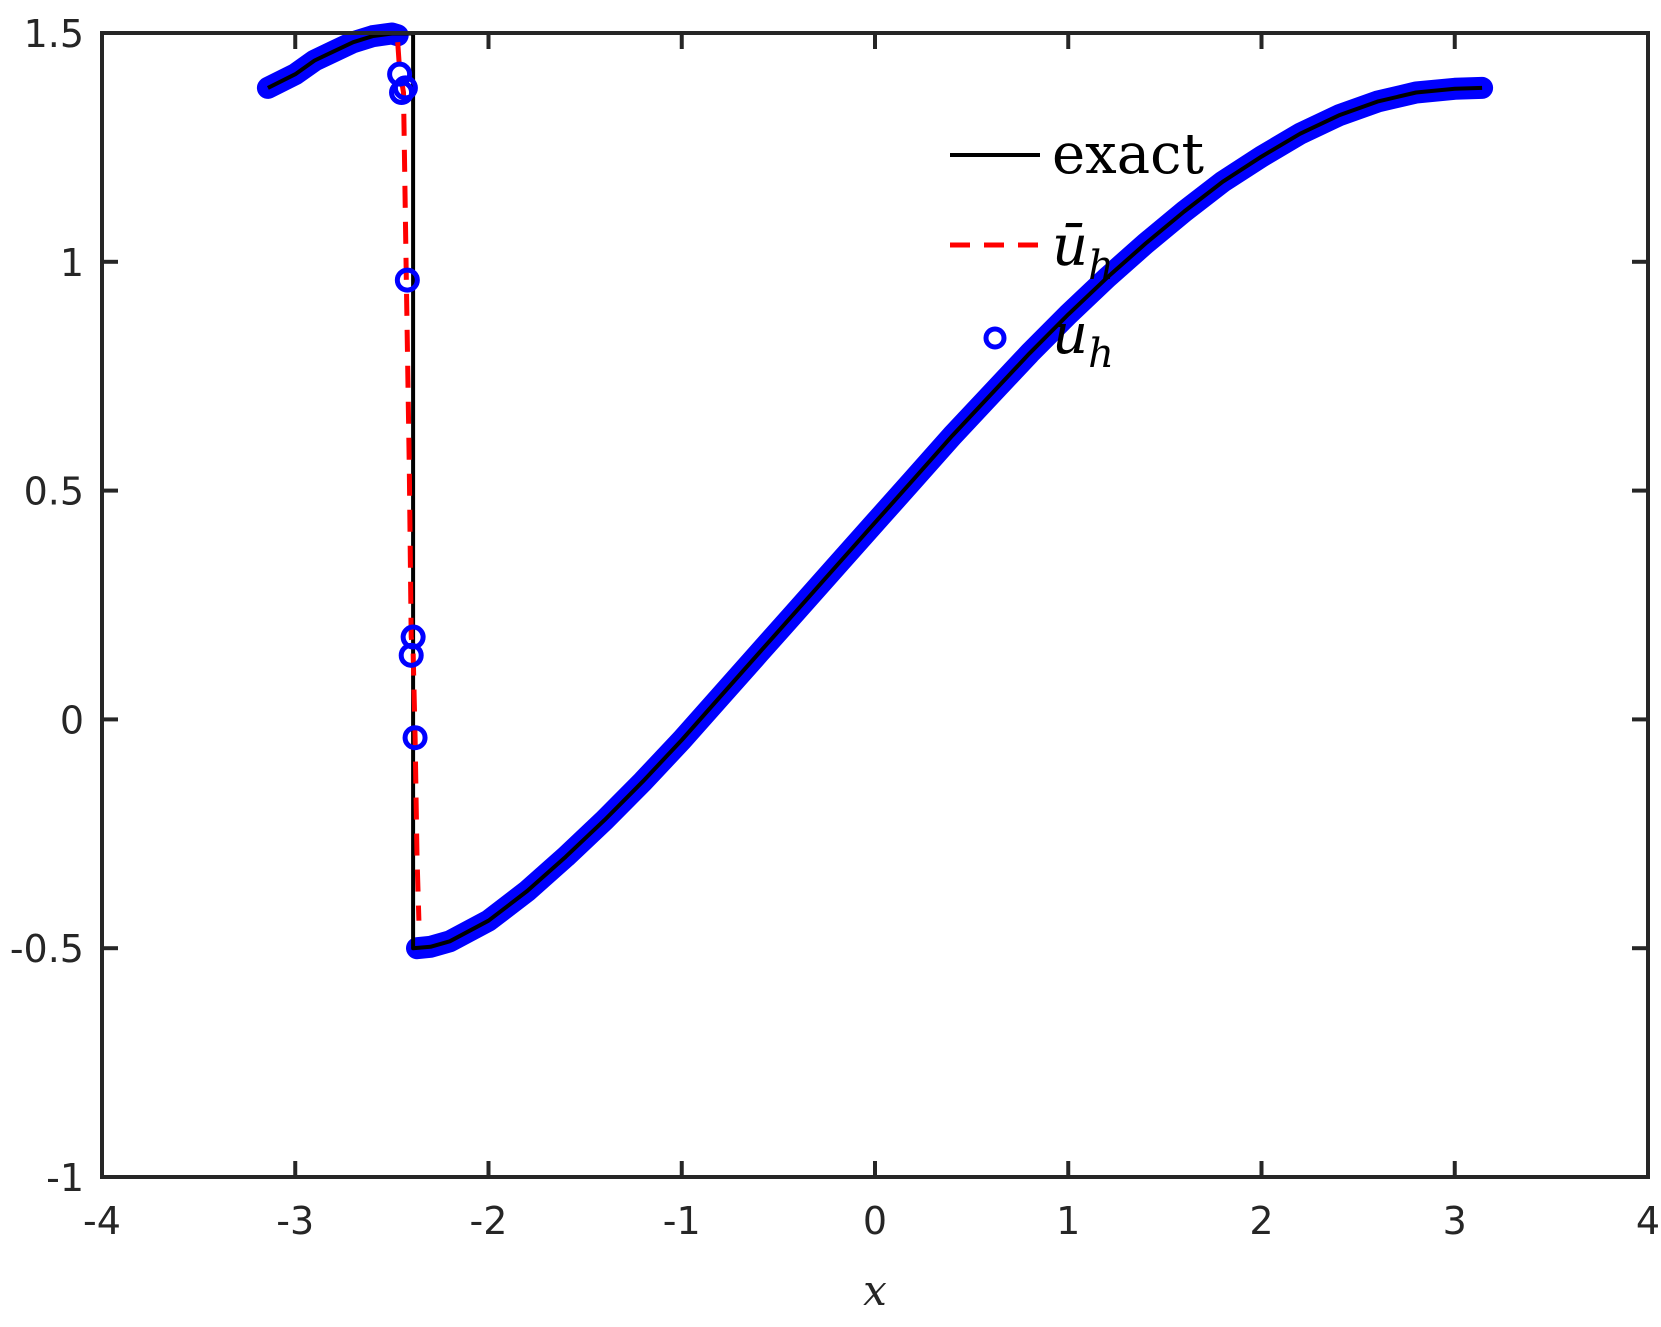 The height and width of the screenshot is (1327, 1661). I want to click on y-tick-label: 0, so click(72, 720).